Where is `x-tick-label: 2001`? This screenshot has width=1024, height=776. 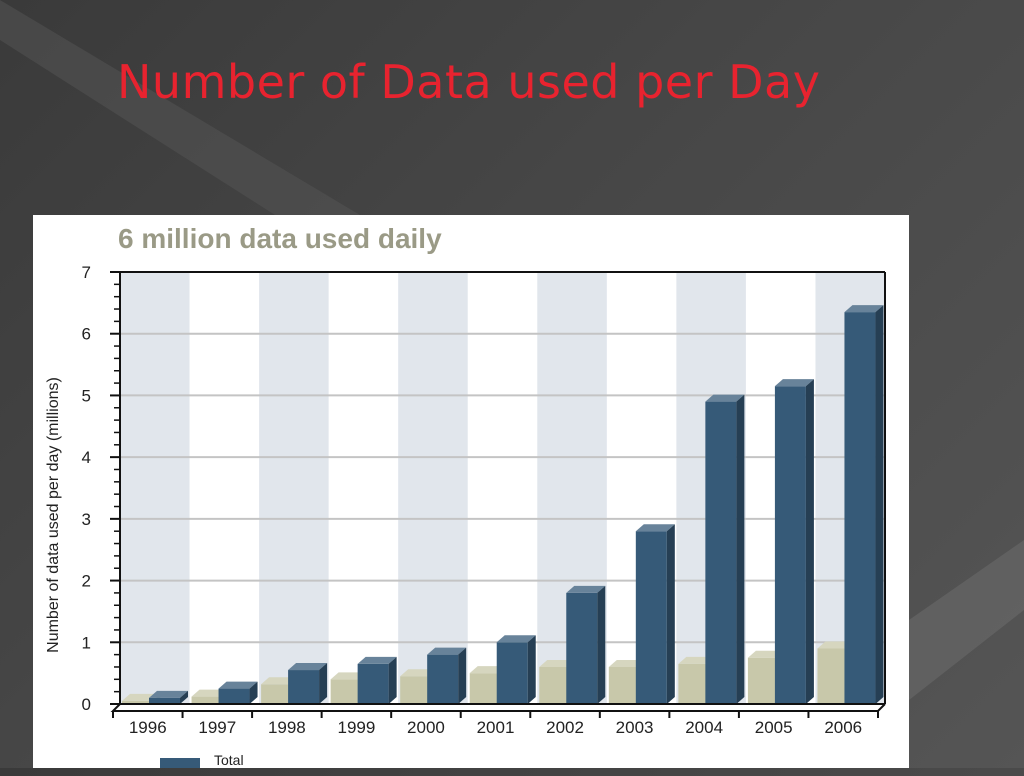
x-tick-label: 2001 is located at coordinates (496, 727).